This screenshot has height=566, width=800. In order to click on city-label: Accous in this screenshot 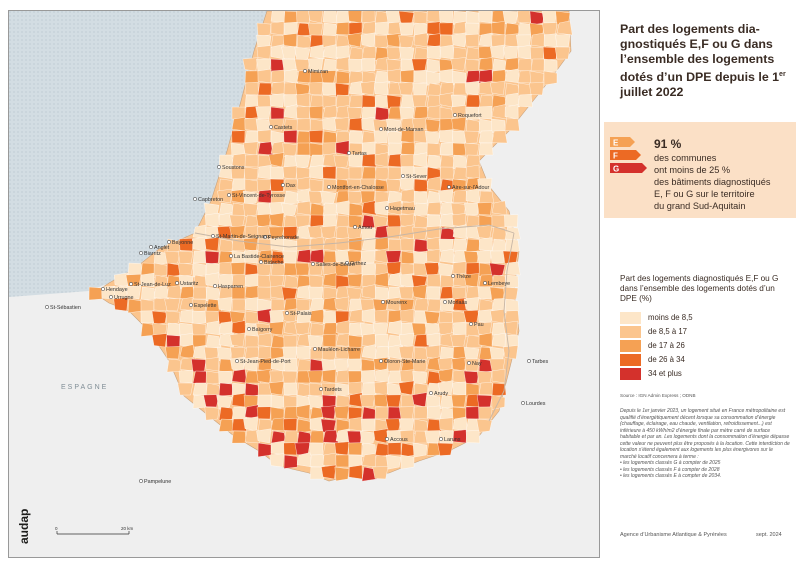, I will do `click(399, 440)`.